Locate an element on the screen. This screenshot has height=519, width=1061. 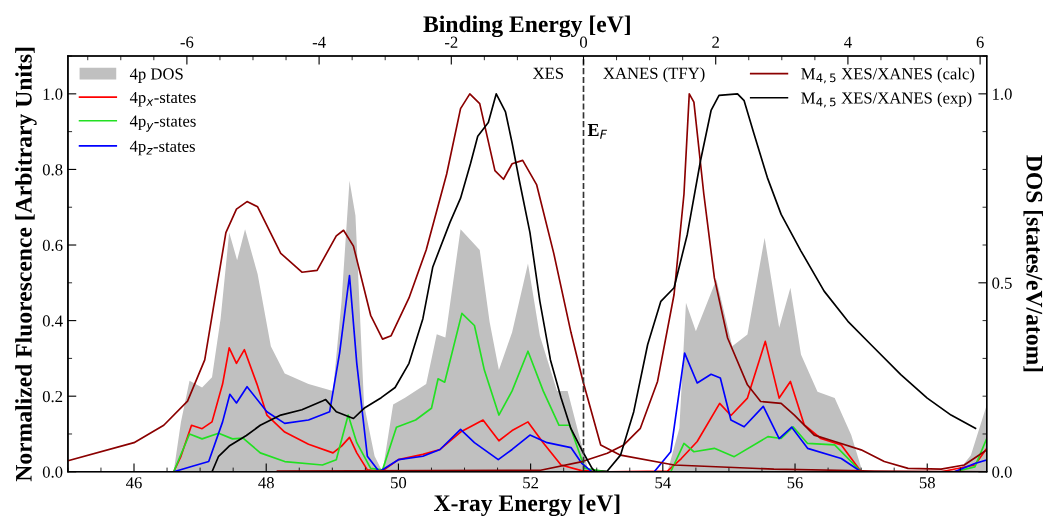
y-tick-label: 1.0 is located at coordinates (53, 94).